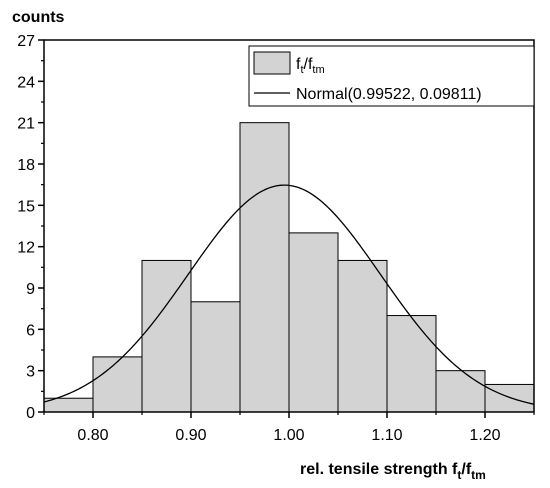  Describe the element at coordinates (26, 124) in the screenshot. I see `y-tick-label: 21` at that location.